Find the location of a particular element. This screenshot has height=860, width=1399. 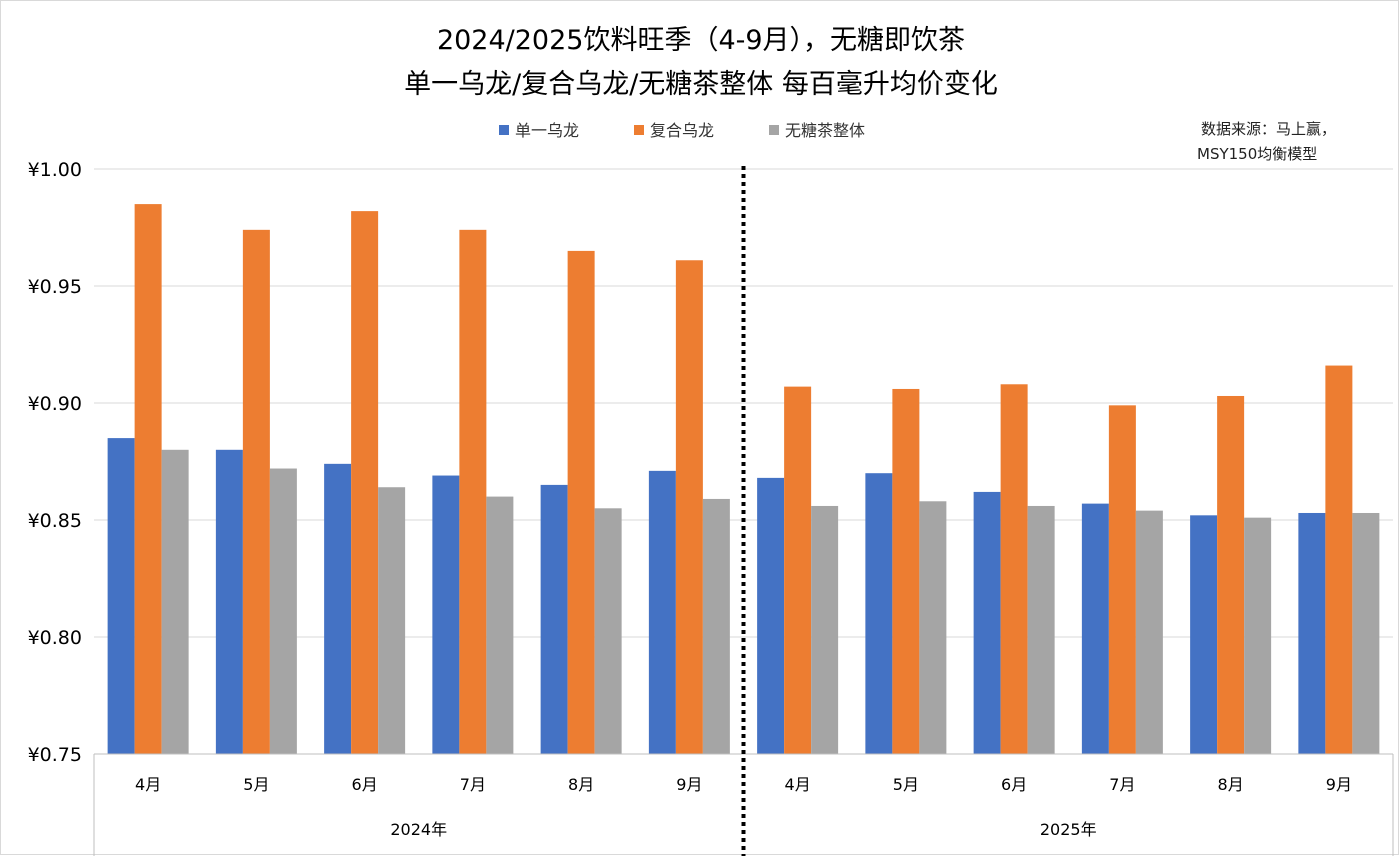

chart-title-line2: 单一乌龙/复合乌龙/无糖茶整体 每百毫升均价变化 is located at coordinates (701, 84).